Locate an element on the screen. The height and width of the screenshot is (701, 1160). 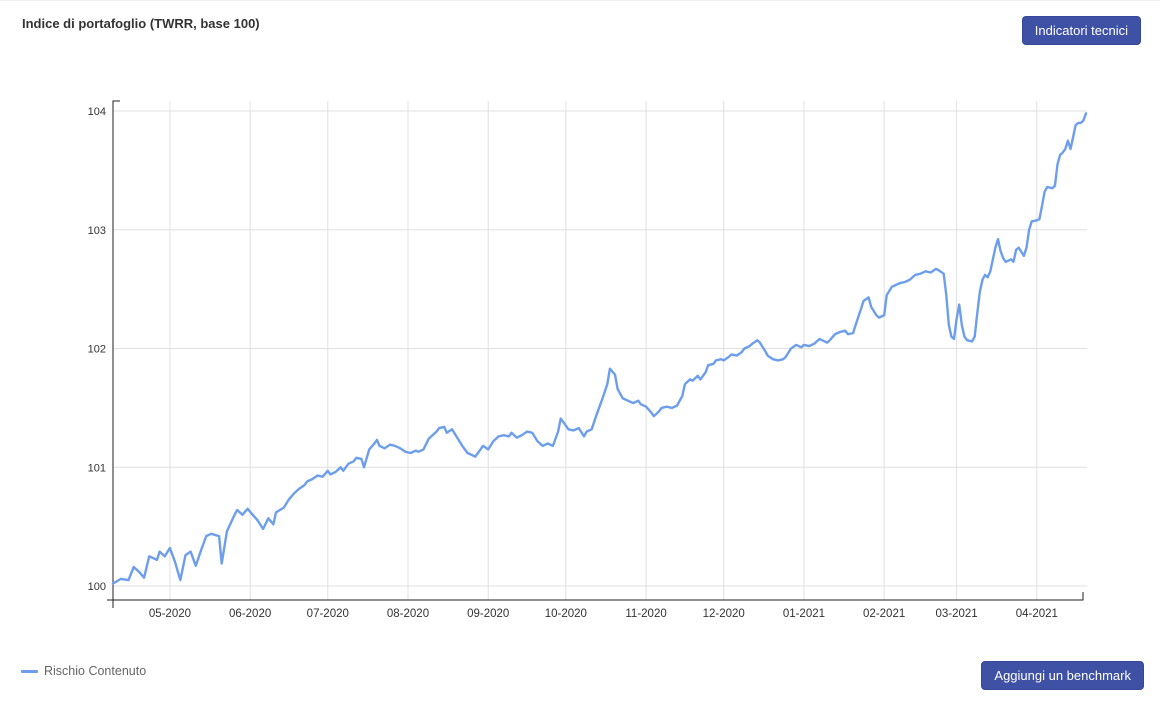
y-axis-tick-label: 103 is located at coordinates (97, 231).